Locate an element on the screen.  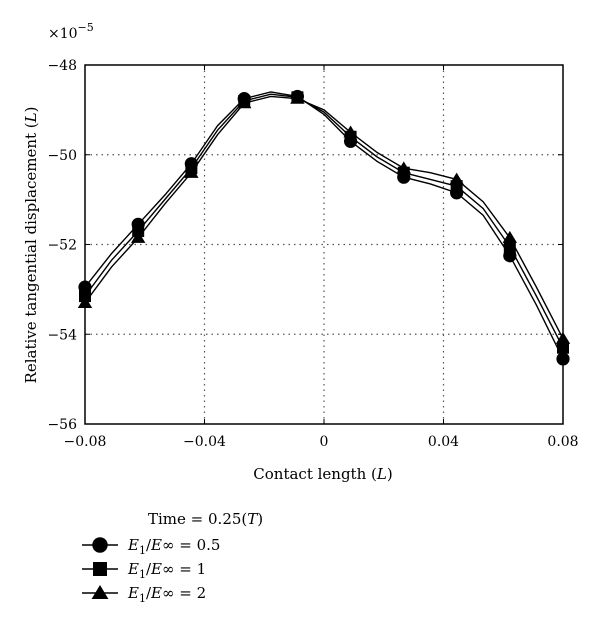
x-tick-label: −0.08 is located at coordinates (85, 442).